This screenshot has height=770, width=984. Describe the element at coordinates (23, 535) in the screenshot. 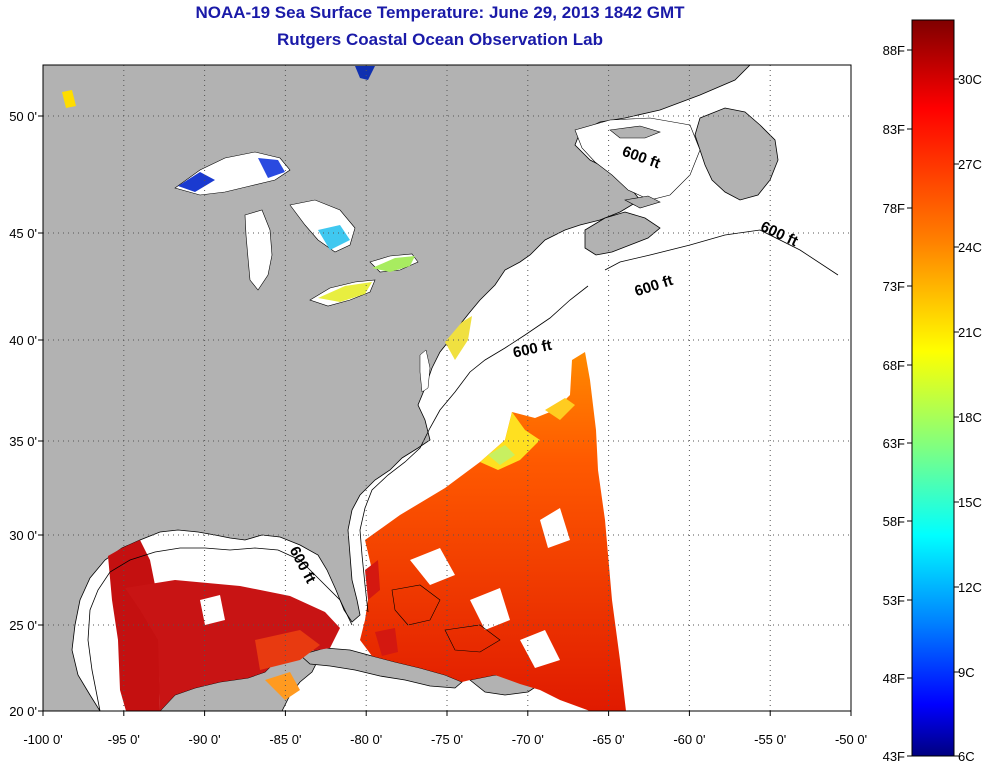

I see `latitude-tick-label: 30 0'` at that location.